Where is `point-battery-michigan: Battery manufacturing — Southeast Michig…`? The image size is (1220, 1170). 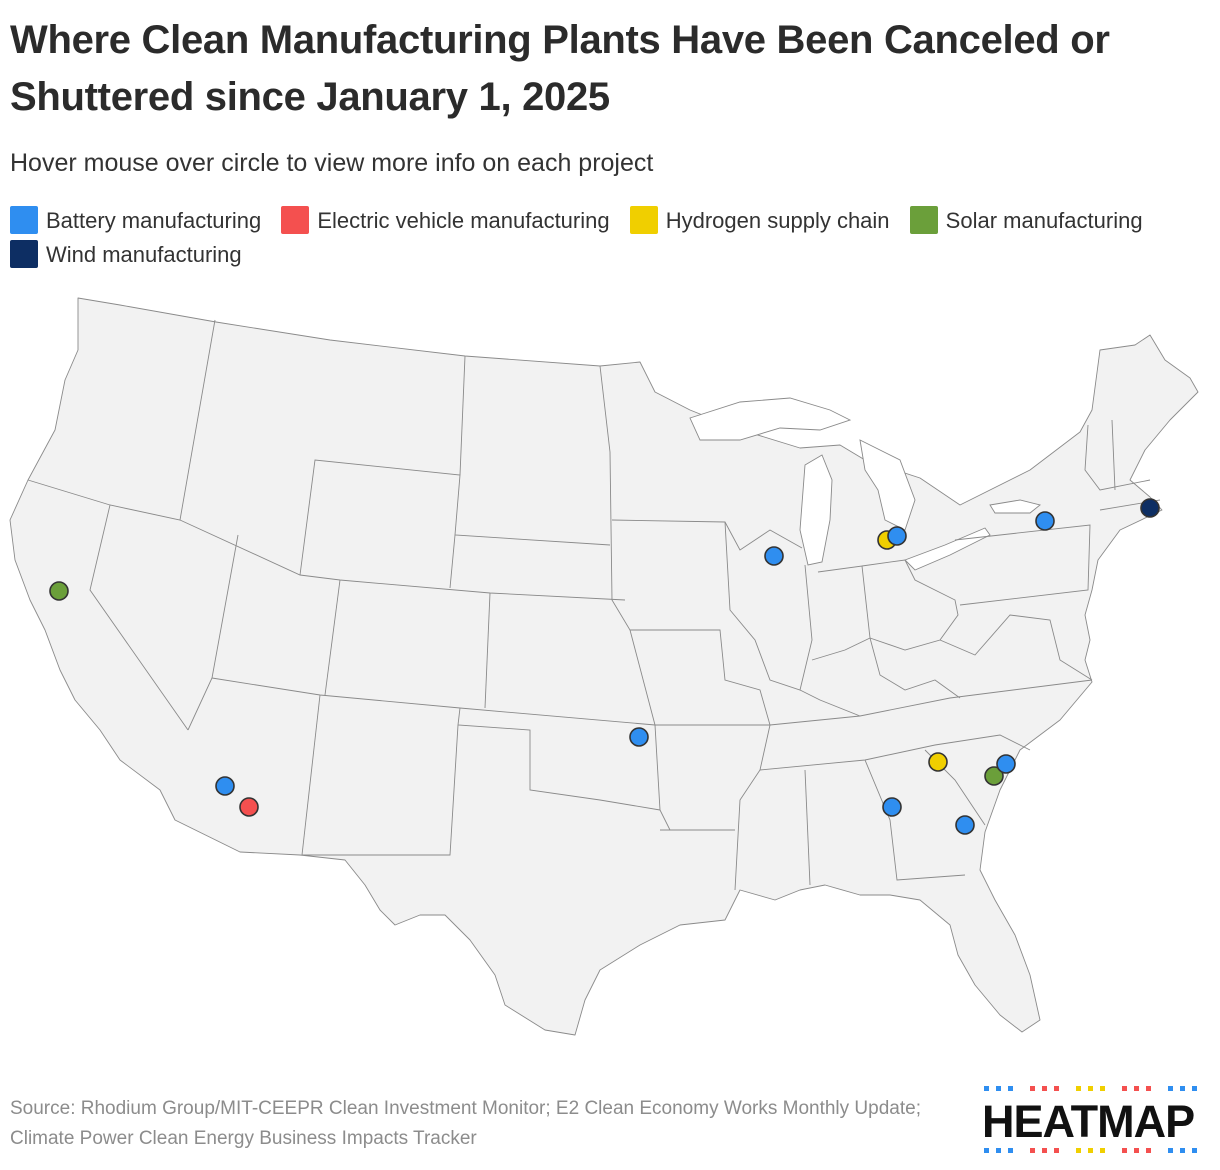 point-battery-michigan: Battery manufacturing — Southeast Michig… is located at coordinates (897, 536).